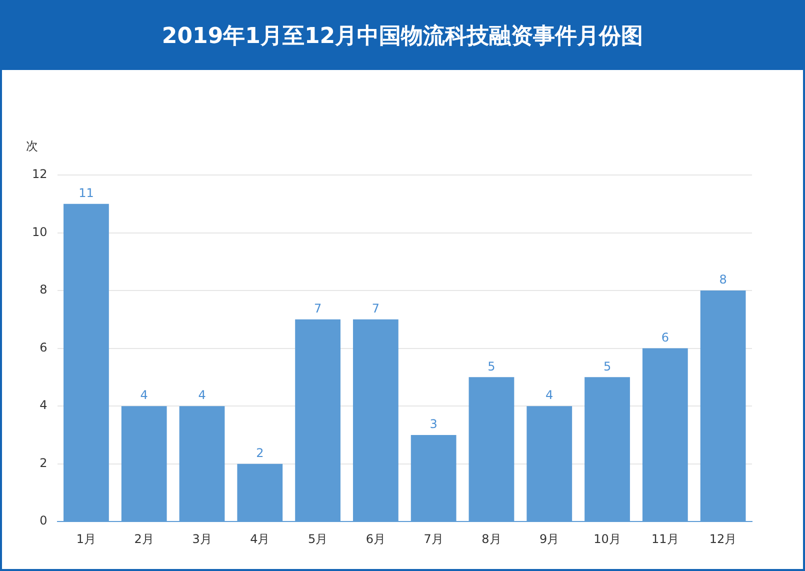  I want to click on x-tick-label: 3月, so click(202, 539).